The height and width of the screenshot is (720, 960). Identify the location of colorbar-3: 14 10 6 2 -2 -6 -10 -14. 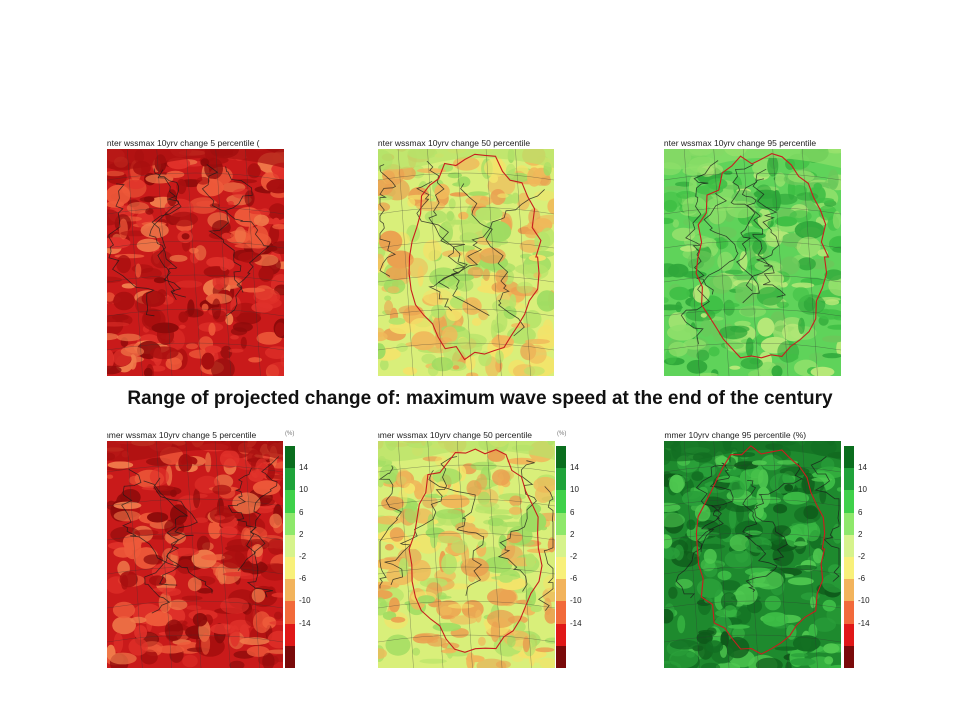
(864, 557).